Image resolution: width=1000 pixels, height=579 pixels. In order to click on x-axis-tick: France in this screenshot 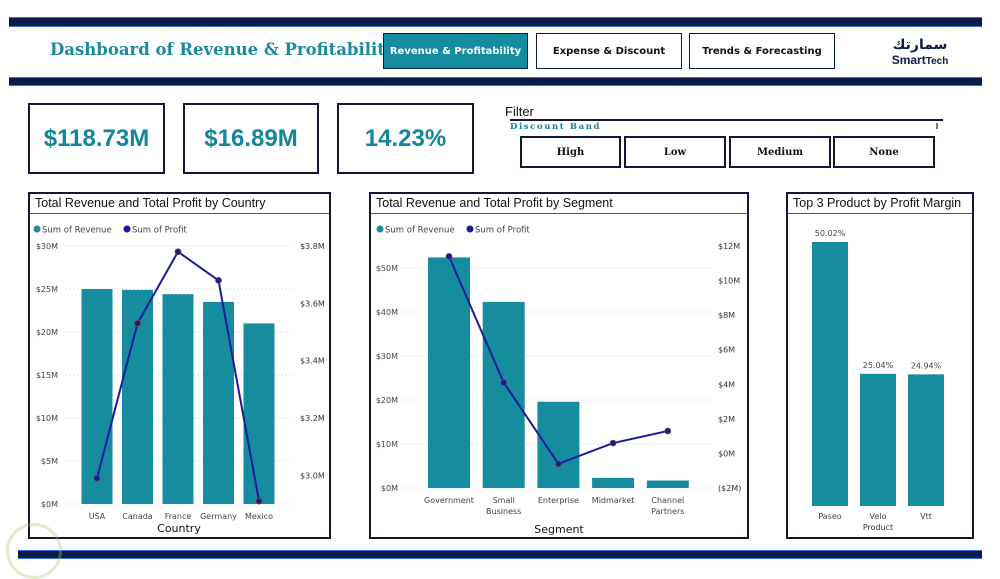, I will do `click(178, 516)`.